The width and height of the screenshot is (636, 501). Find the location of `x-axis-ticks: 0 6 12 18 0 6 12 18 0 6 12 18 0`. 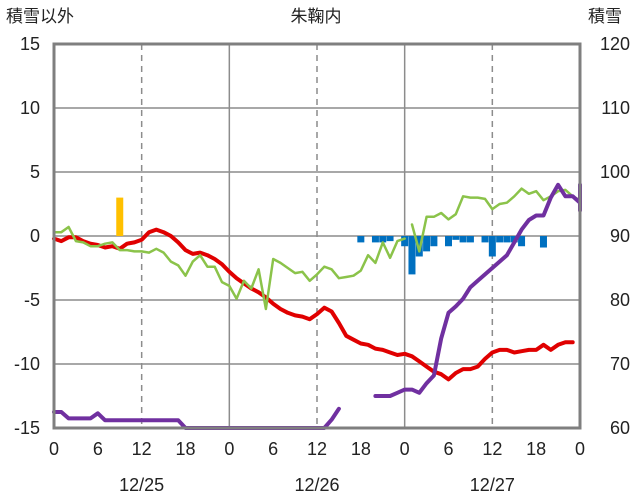

x-axis-ticks: 0 6 12 18 0 6 12 18 0 6 12 18 0 is located at coordinates (317, 449).